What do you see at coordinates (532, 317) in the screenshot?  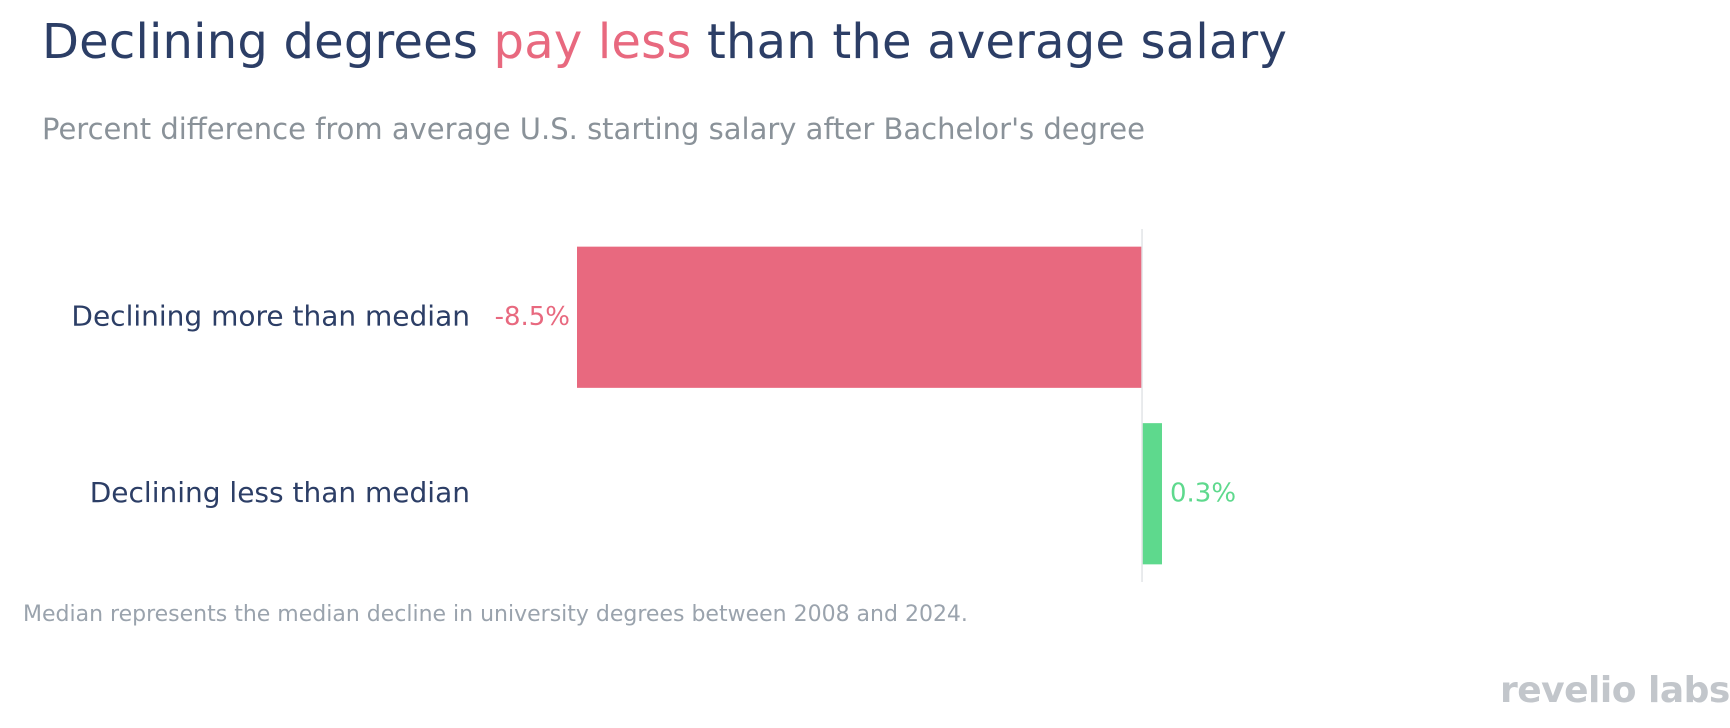 I see `data-label-1: -8.5%` at bounding box center [532, 317].